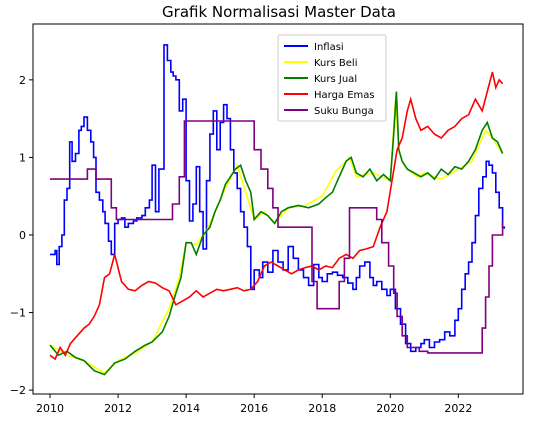 This screenshot has height=424, width=534. What do you see at coordinates (322, 408) in the screenshot?
I see `x-tick-label: 2018` at bounding box center [322, 408].